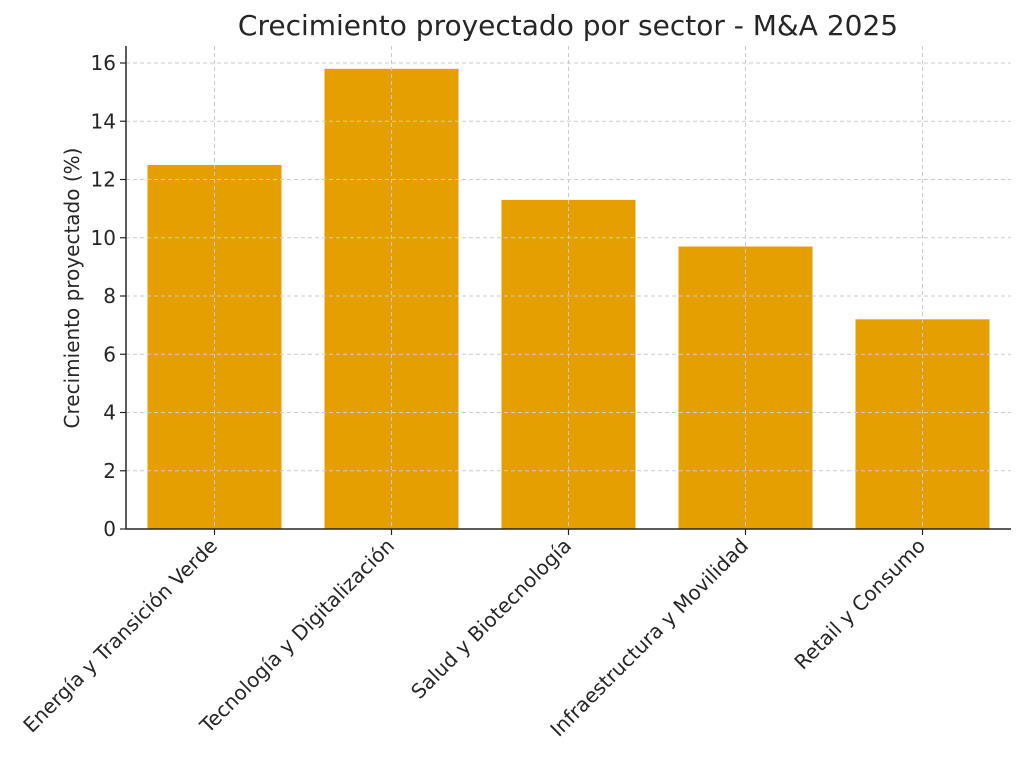 The width and height of the screenshot is (1024, 772). What do you see at coordinates (103, 63) in the screenshot?
I see `y-tick-label: 16` at bounding box center [103, 63].